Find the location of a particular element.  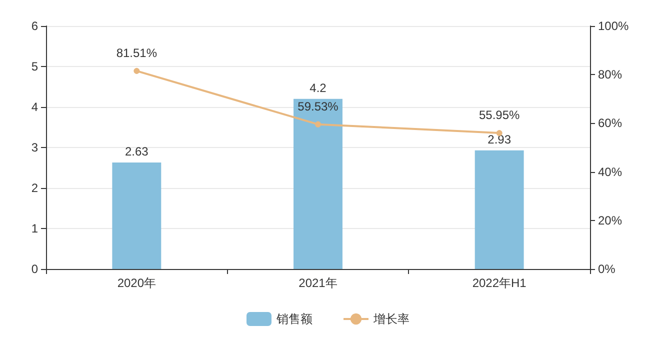

data-label: 4.2 is located at coordinates (318, 87).